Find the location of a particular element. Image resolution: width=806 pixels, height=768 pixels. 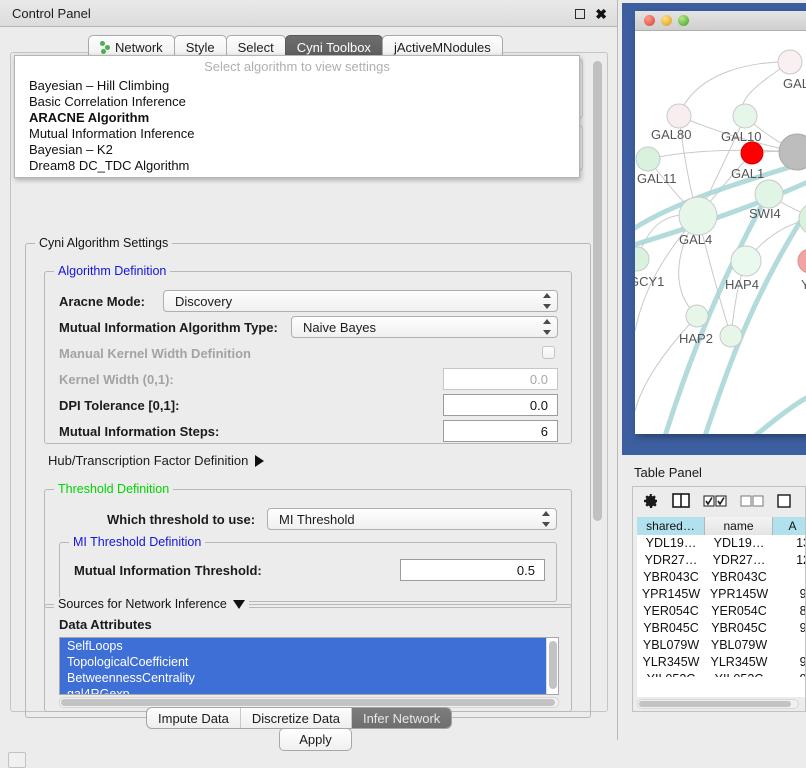

column-header-name: name is located at coordinates (739, 526).